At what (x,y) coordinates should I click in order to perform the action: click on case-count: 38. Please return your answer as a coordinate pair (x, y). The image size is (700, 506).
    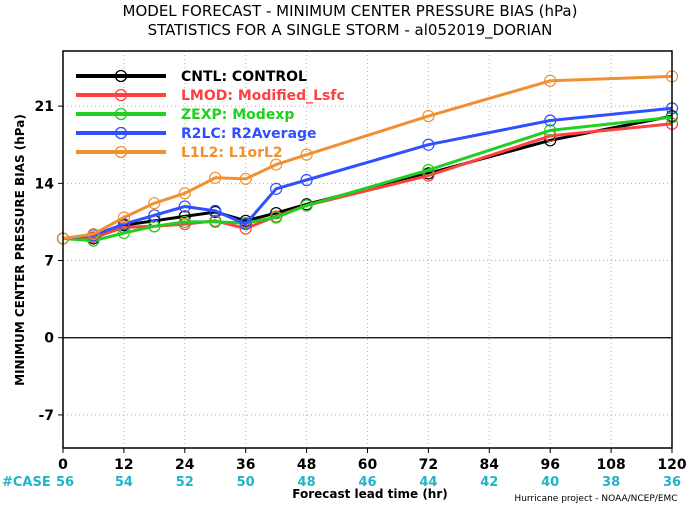
    Looking at the image, I should click on (611, 482).